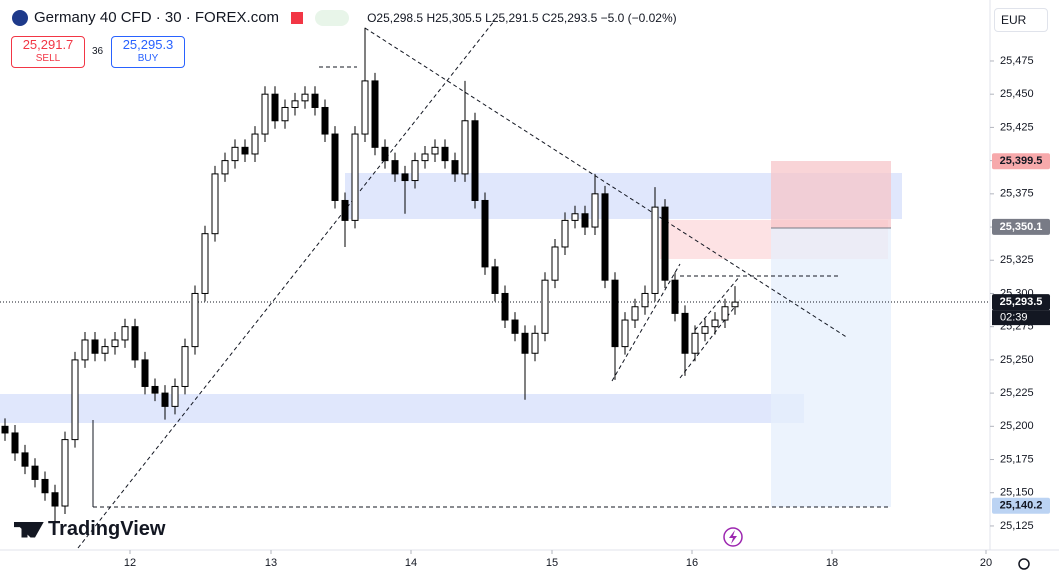 This screenshot has height=580, width=1059. Describe the element at coordinates (20, 17) in the screenshot. I see `symbol-icon` at that location.